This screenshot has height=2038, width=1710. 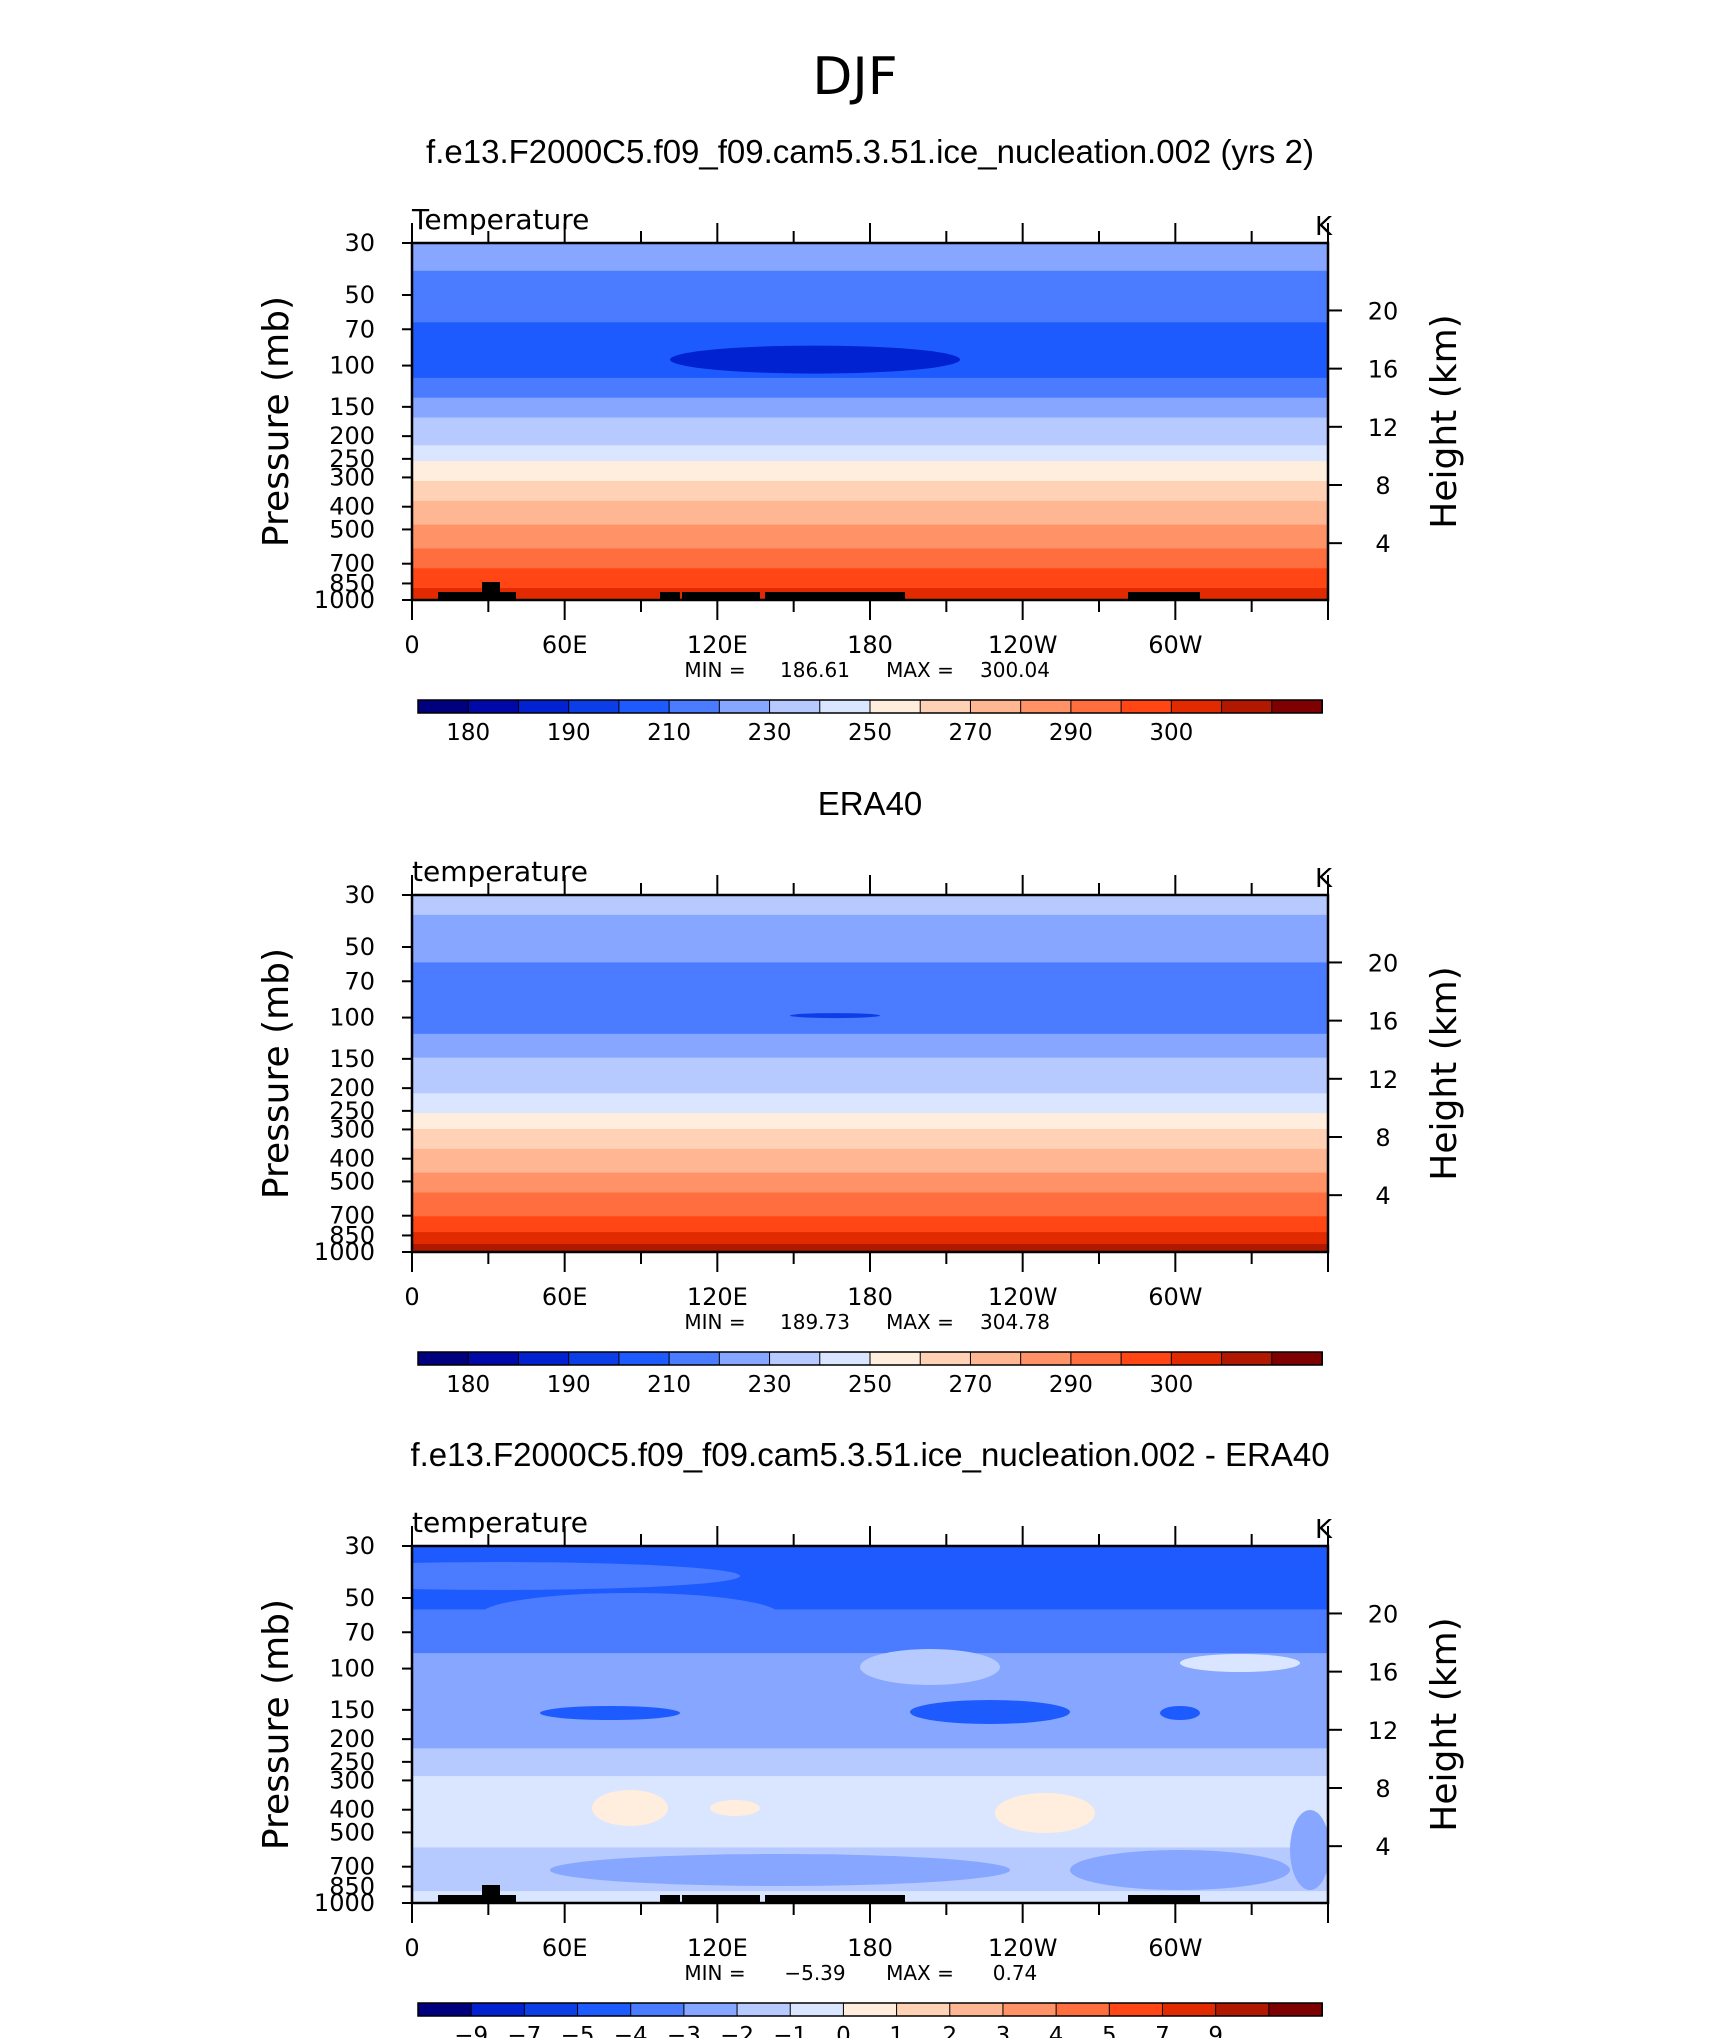 I want to click on colorbar-label: 300, so click(x=1171, y=733).